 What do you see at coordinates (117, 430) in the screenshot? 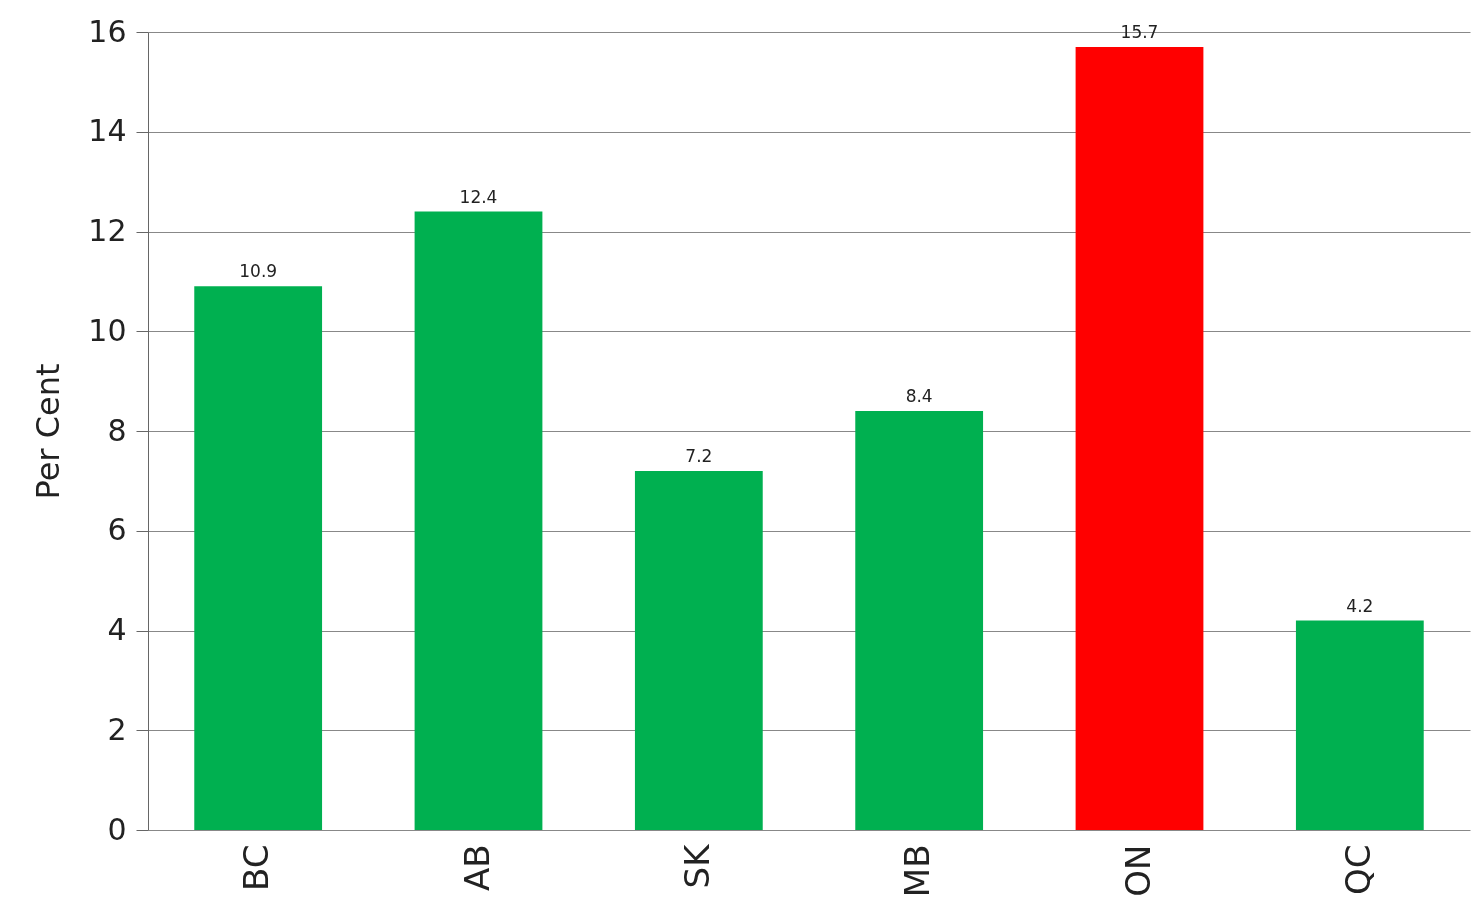
I see `y-tick-label: 8` at bounding box center [117, 430].